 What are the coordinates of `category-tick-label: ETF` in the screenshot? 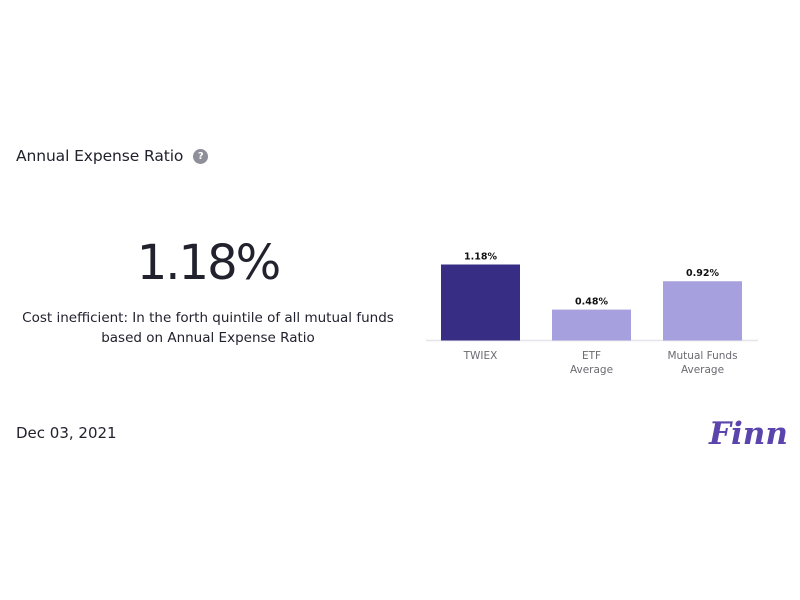 It's located at (591, 356).